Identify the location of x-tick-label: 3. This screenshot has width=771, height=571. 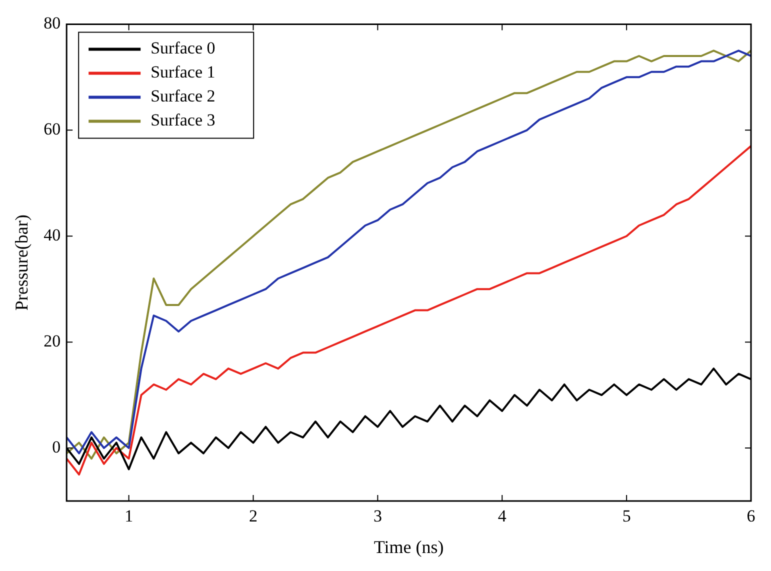
(377, 516).